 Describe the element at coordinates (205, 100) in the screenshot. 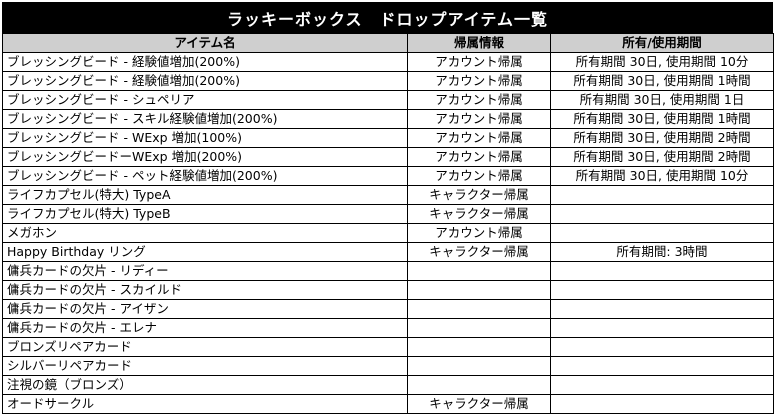

I see `item-name-cell: ブレッシングビード - シュペリア` at that location.